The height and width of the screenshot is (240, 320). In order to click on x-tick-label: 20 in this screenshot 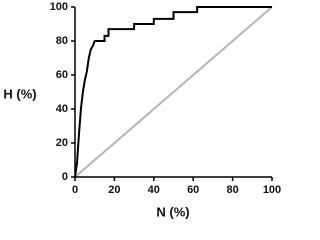, I will do `click(114, 190)`.